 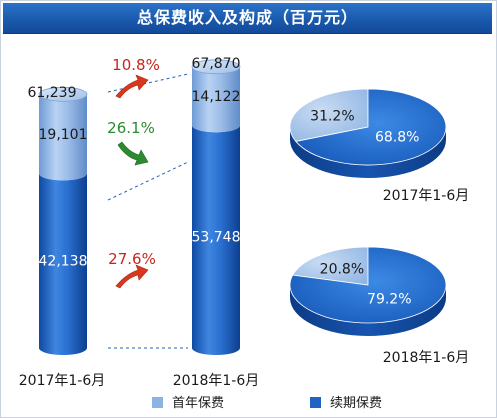 What do you see at coordinates (133, 153) in the screenshot?
I see `growth-arrow-first-year` at bounding box center [133, 153].